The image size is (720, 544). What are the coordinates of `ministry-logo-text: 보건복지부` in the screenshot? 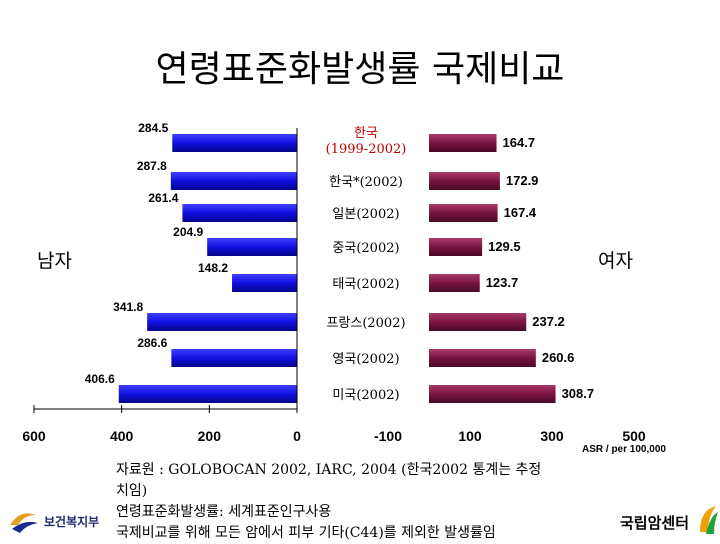 It's located at (72, 522).